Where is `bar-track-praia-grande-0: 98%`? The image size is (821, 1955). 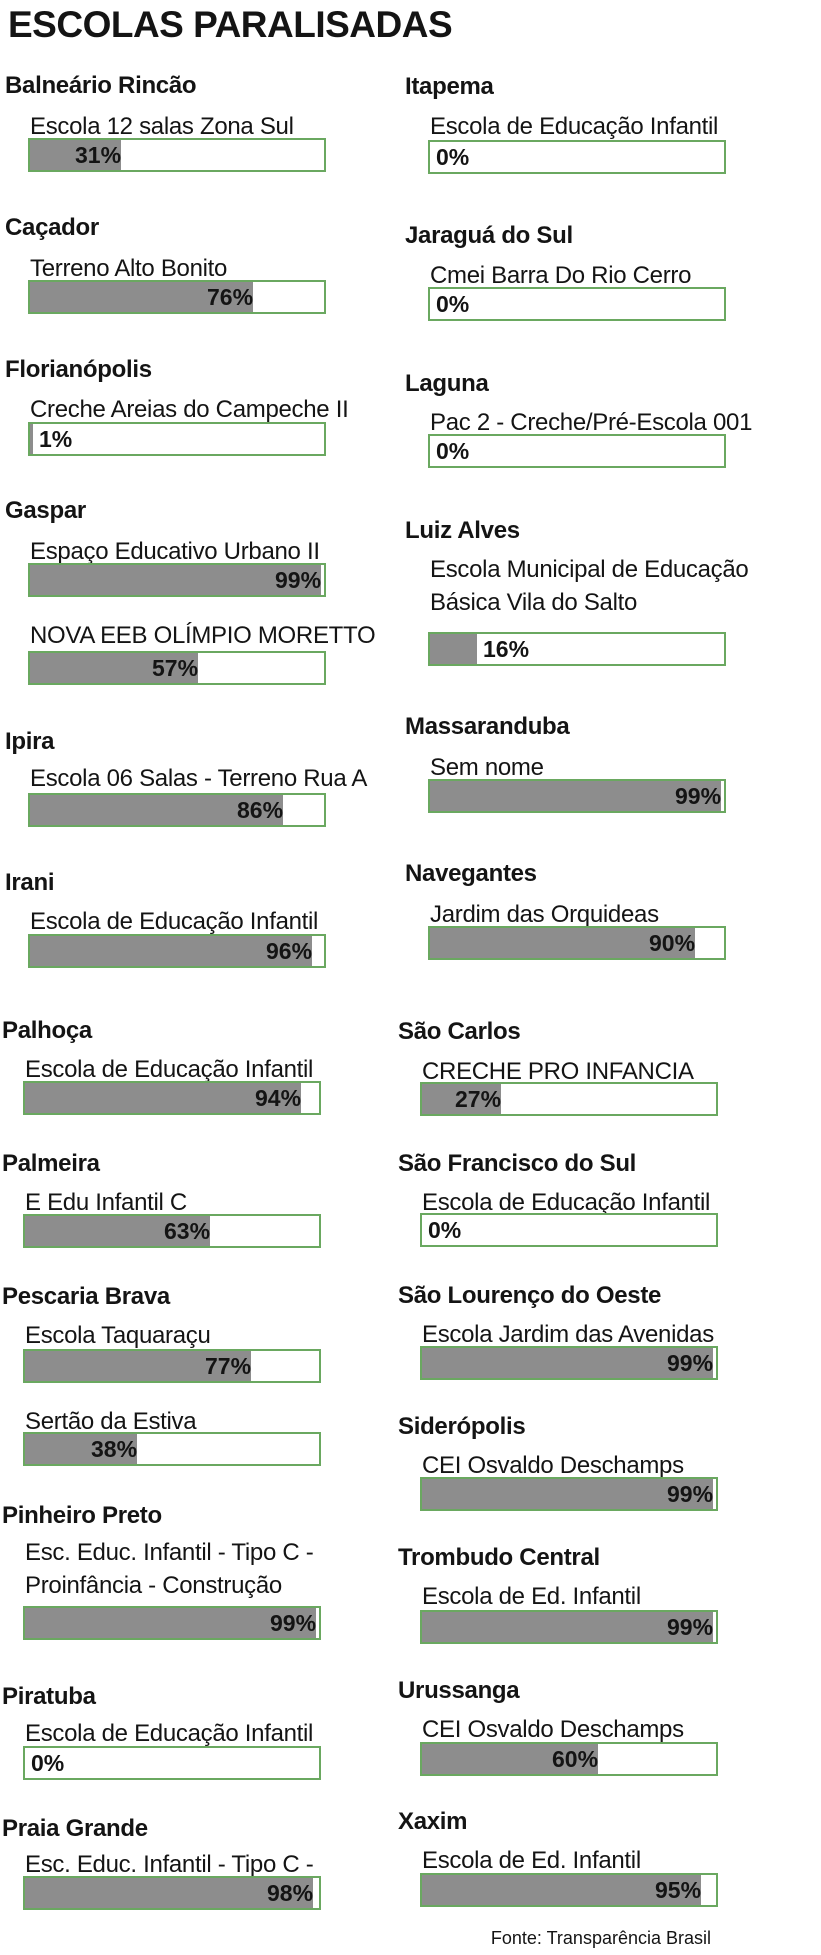
bar-track-praia-grande-0: 98% is located at coordinates (172, 1893).